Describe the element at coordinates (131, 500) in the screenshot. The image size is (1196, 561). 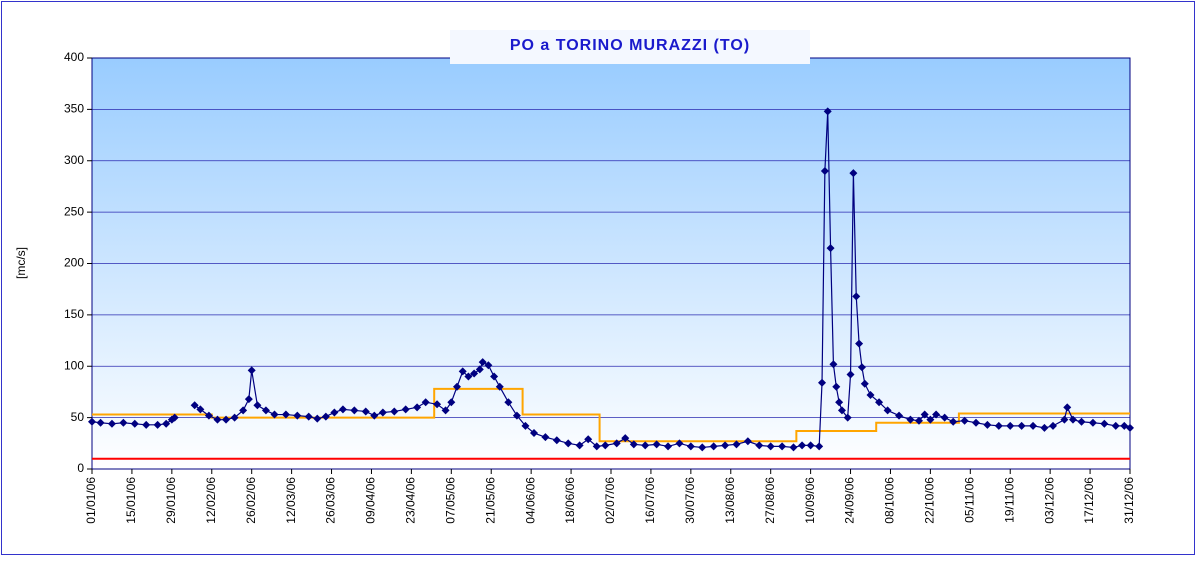
I see `x-tick-label: 15/01/06` at that location.